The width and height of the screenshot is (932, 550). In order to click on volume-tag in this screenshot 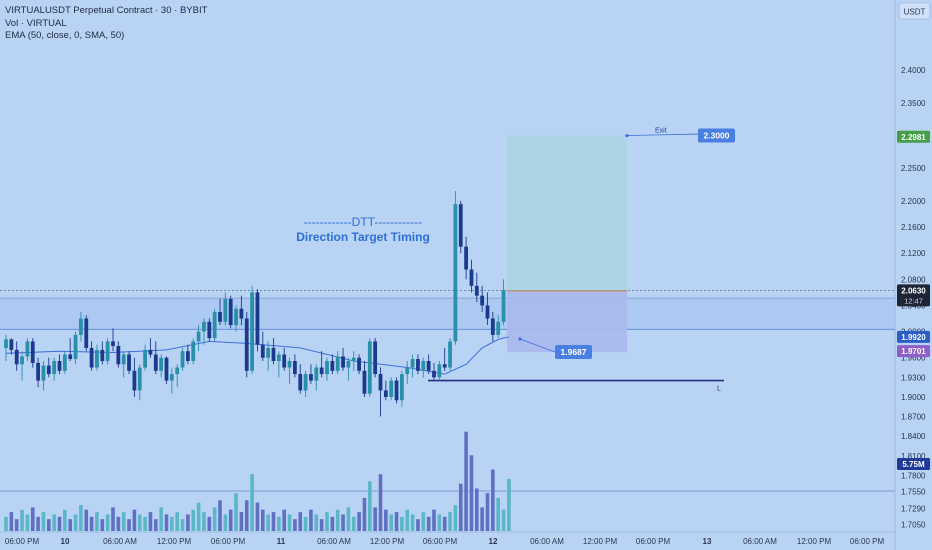, I will do `click(913, 464)`.